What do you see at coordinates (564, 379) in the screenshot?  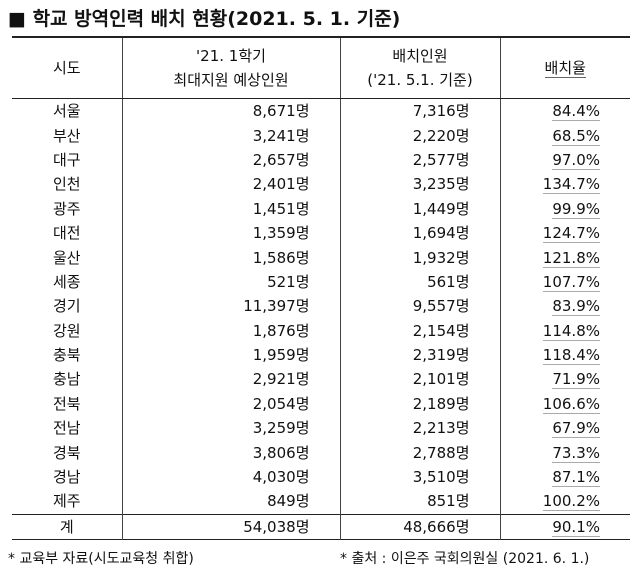 I see `table-cell: 71.9%` at bounding box center [564, 379].